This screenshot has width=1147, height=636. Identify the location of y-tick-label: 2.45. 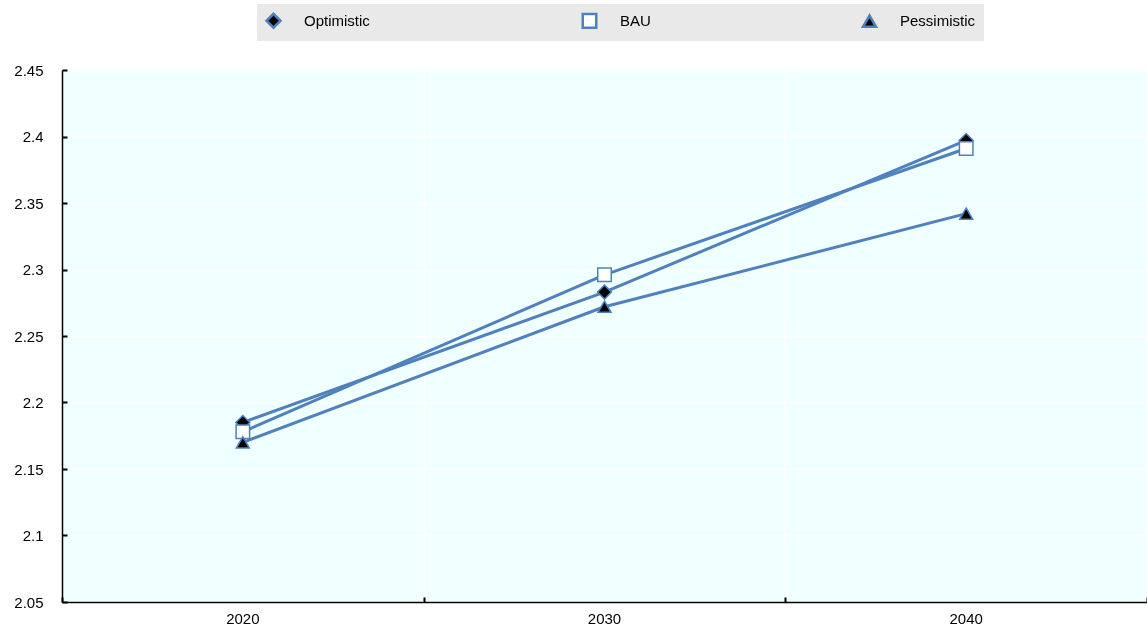
(29, 70).